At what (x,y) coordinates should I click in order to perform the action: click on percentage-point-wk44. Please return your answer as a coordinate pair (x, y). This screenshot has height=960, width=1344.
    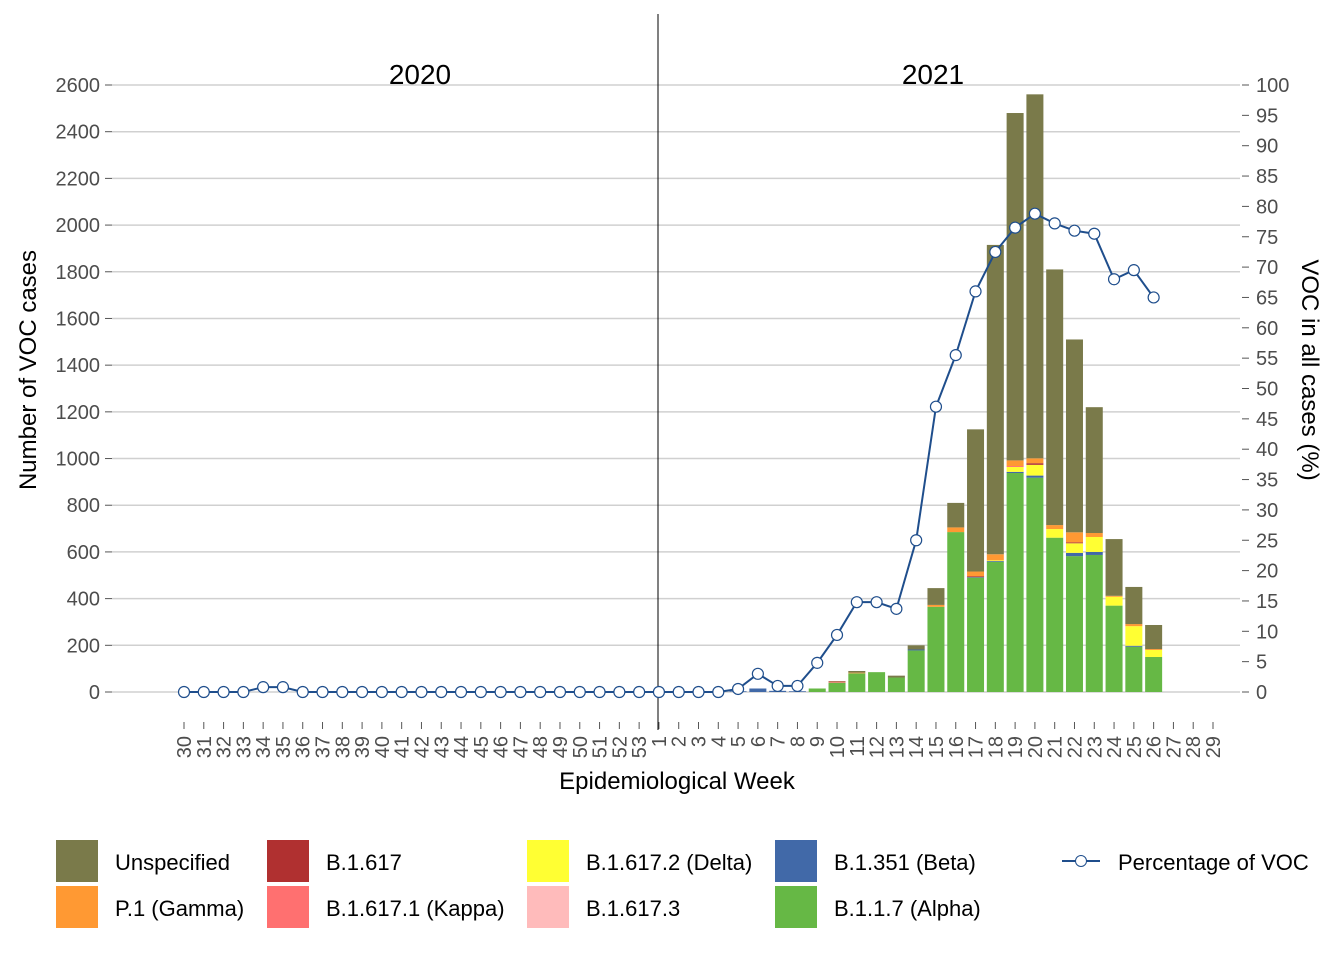
    Looking at the image, I should click on (461, 692).